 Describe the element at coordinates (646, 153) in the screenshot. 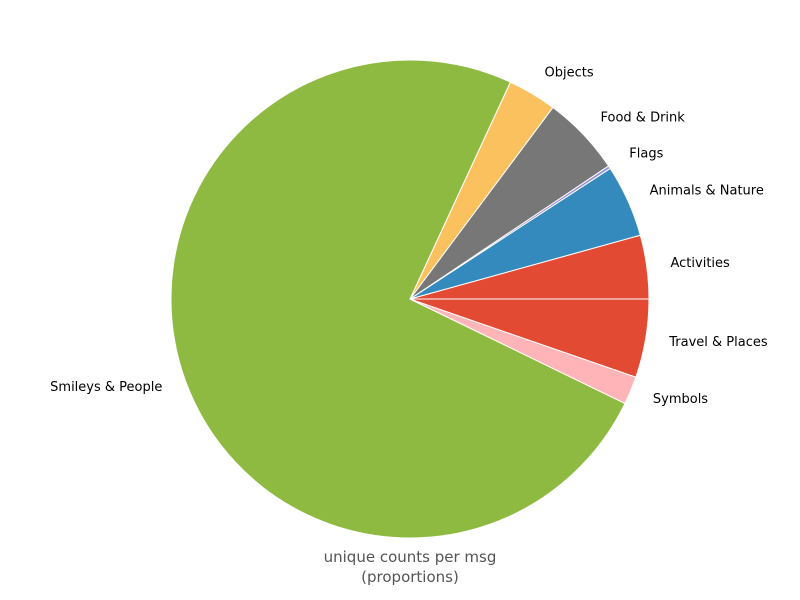

I see `pie-label-flags: Flags` at that location.